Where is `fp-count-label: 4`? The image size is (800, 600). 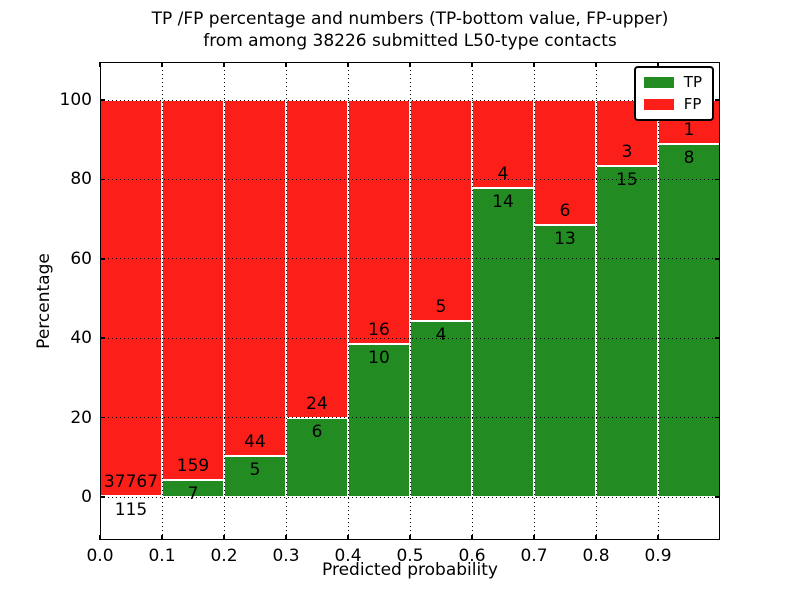 fp-count-label: 4 is located at coordinates (503, 174).